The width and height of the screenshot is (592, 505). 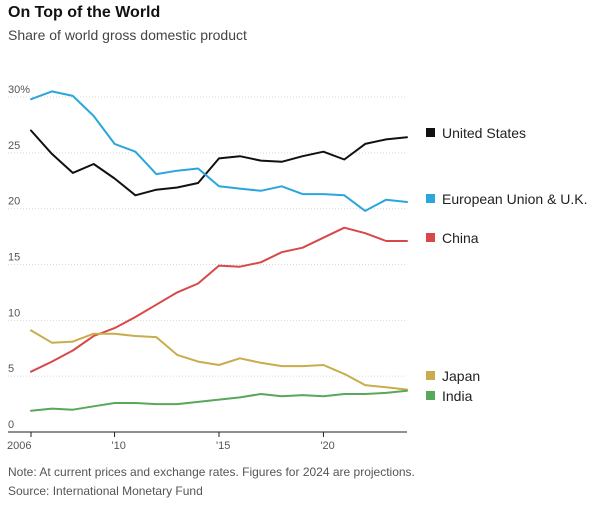 I want to click on chart-title: On Top of the World, so click(x=84, y=12).